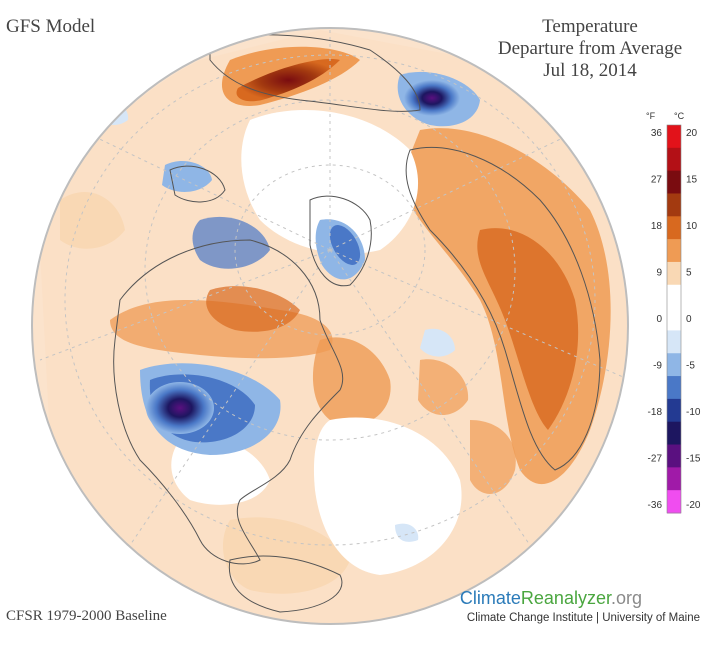 Image resolution: width=706 pixels, height=648 pixels. I want to click on legend-colorbar: °F °C, so click(665, 312).